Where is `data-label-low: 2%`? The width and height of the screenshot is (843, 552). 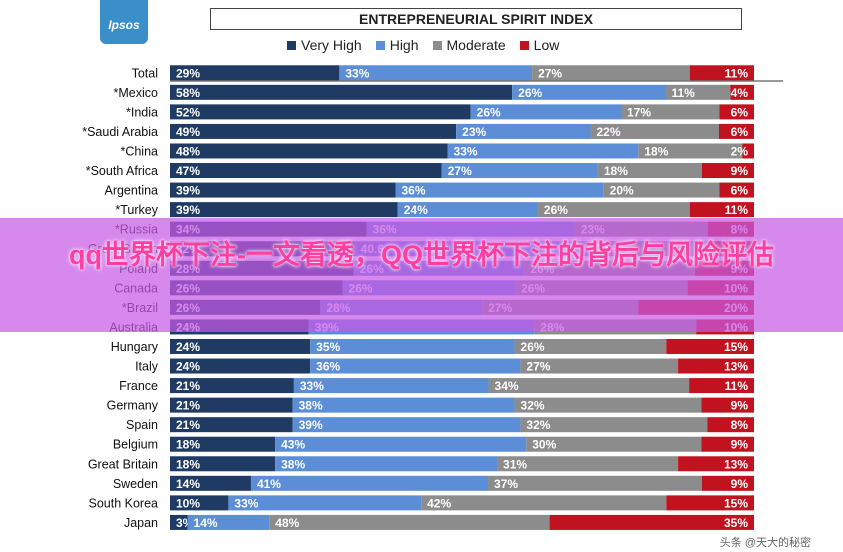
data-label-low: 2% is located at coordinates (740, 151).